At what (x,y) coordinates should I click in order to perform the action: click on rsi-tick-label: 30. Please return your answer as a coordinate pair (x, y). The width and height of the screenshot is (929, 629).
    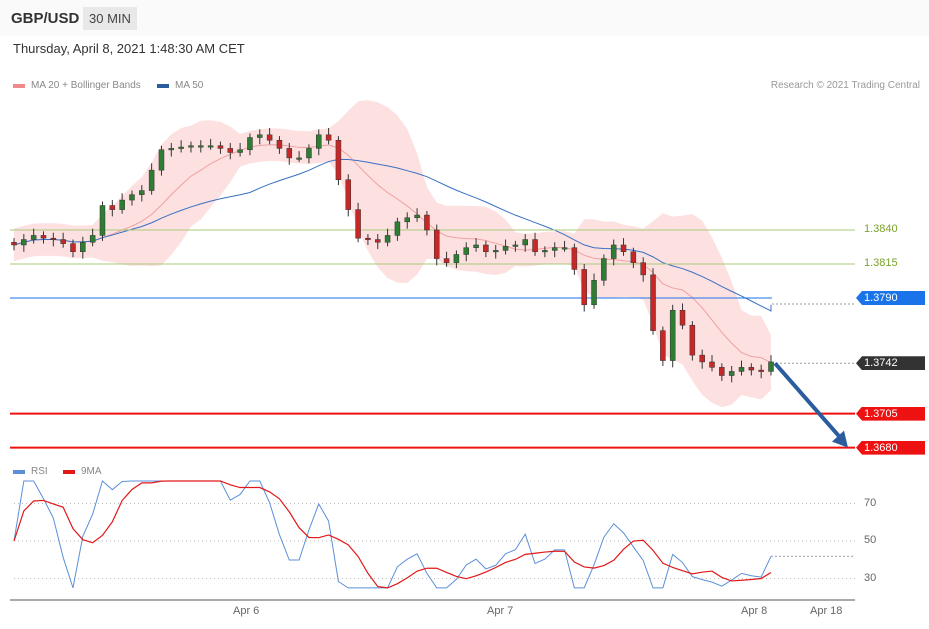
    Looking at the image, I should click on (870, 577).